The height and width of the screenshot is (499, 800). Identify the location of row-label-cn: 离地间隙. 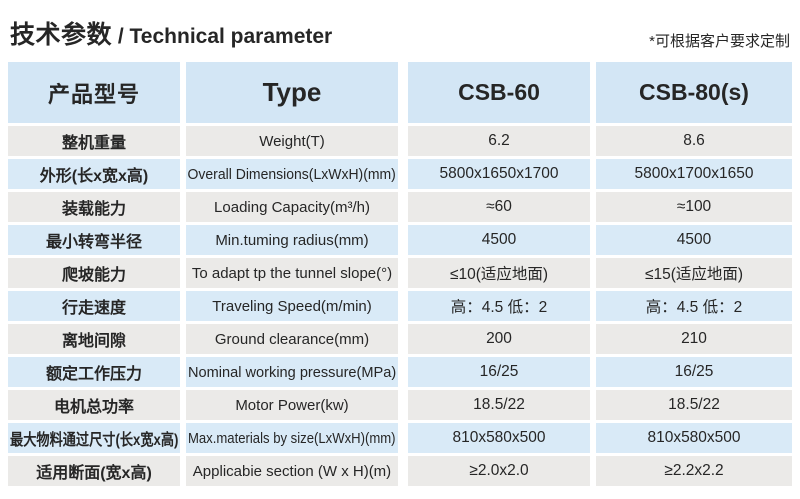
(94, 339).